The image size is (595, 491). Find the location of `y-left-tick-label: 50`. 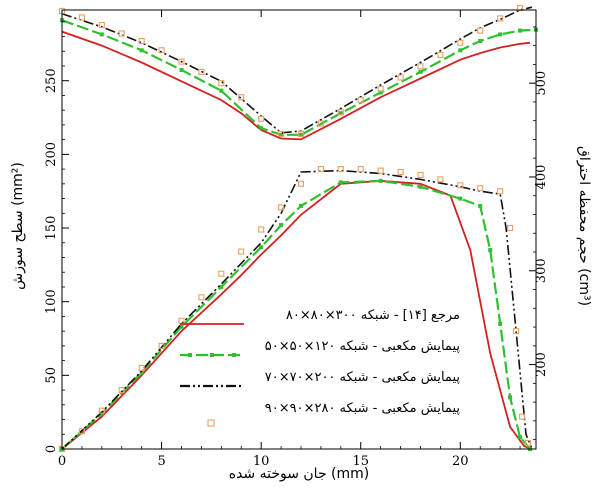

y-left-tick-label: 50 is located at coordinates (51, 375).